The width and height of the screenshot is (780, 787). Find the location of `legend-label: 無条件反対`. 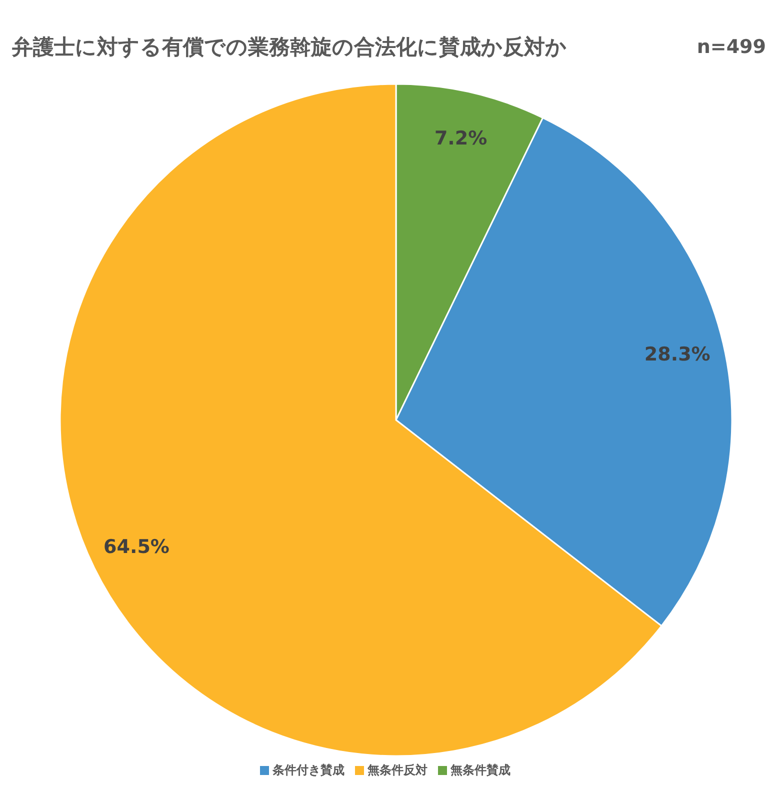

legend-label: 無条件反対 is located at coordinates (398, 770).